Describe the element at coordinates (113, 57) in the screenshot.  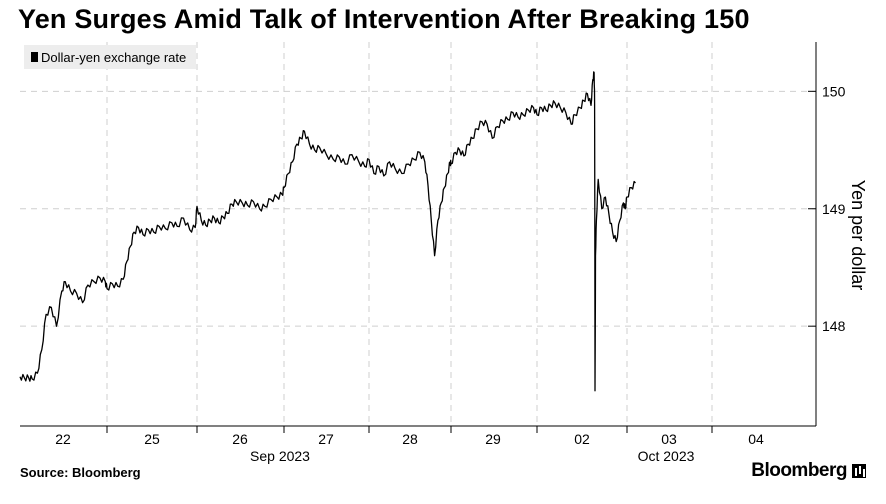
I see `legend-label: Dollar-yen exchange rate` at that location.